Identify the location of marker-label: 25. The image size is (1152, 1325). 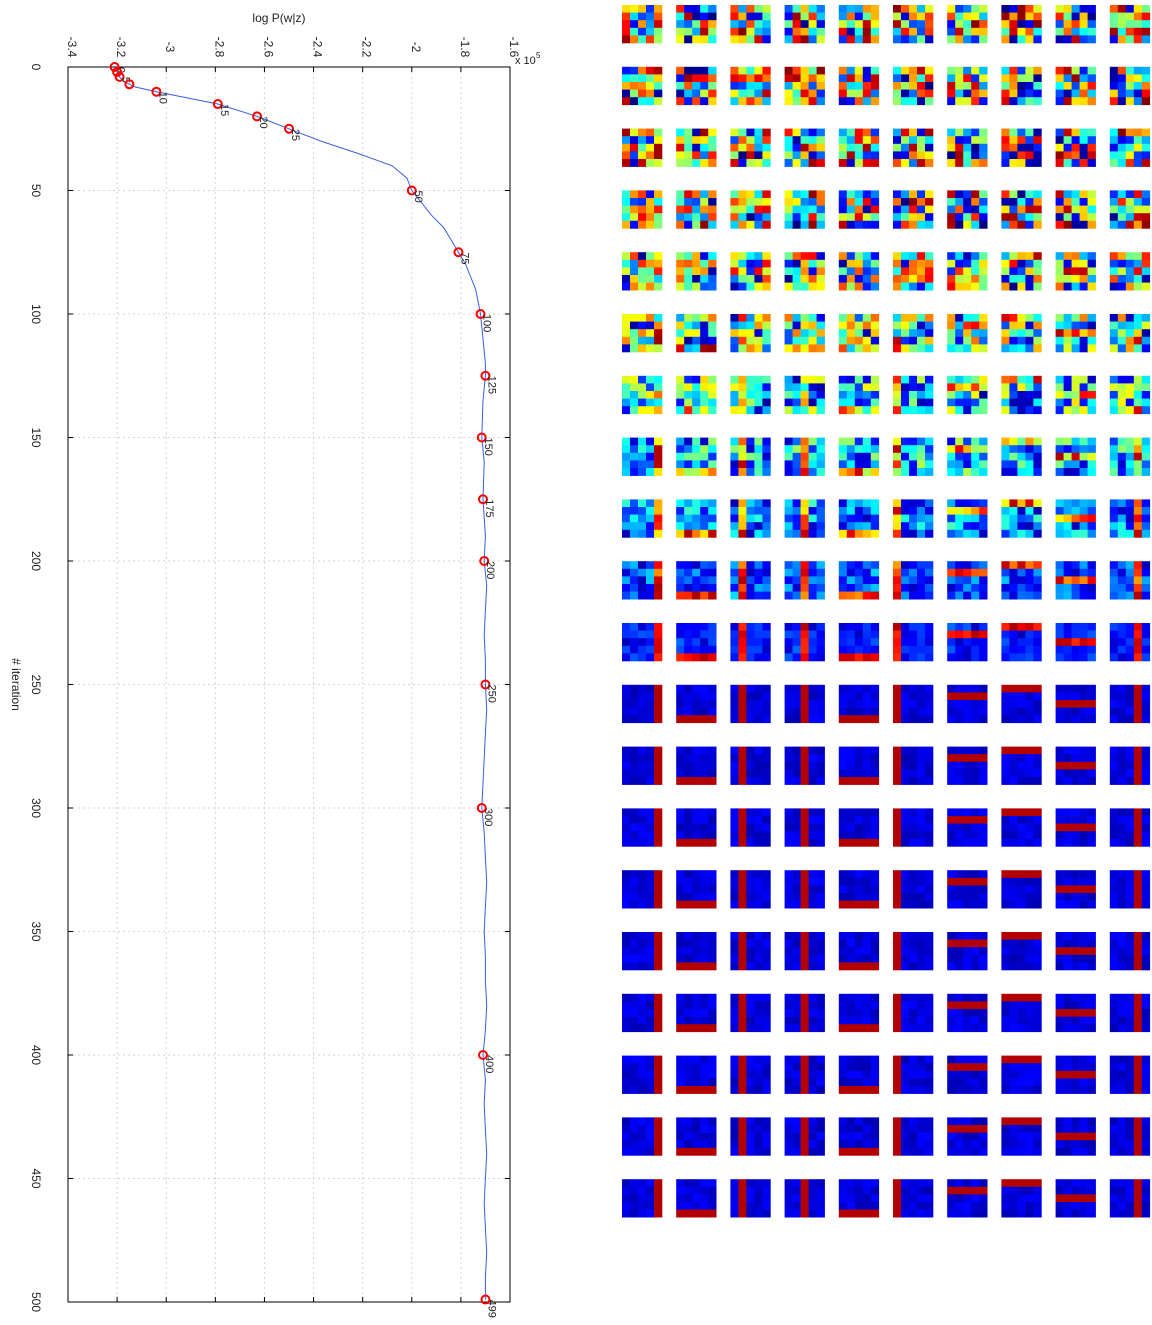
(295, 135).